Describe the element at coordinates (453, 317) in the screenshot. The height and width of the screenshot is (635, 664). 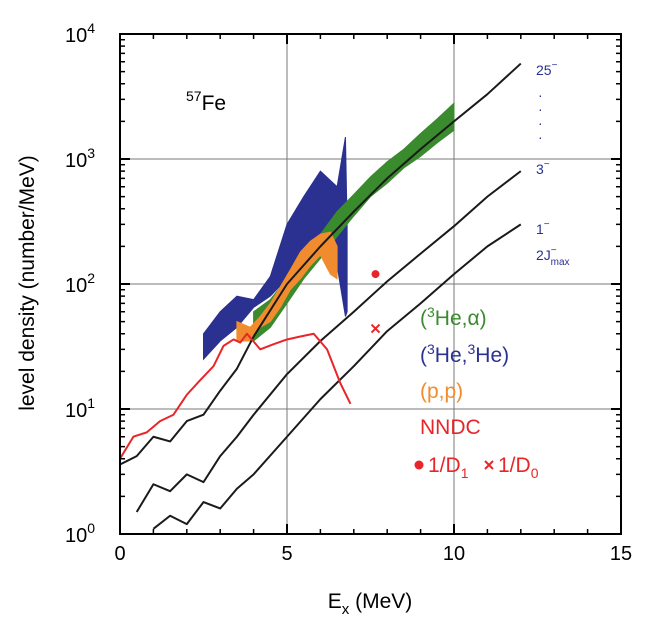
I see `legend-he-alpha: (3He,α)` at that location.